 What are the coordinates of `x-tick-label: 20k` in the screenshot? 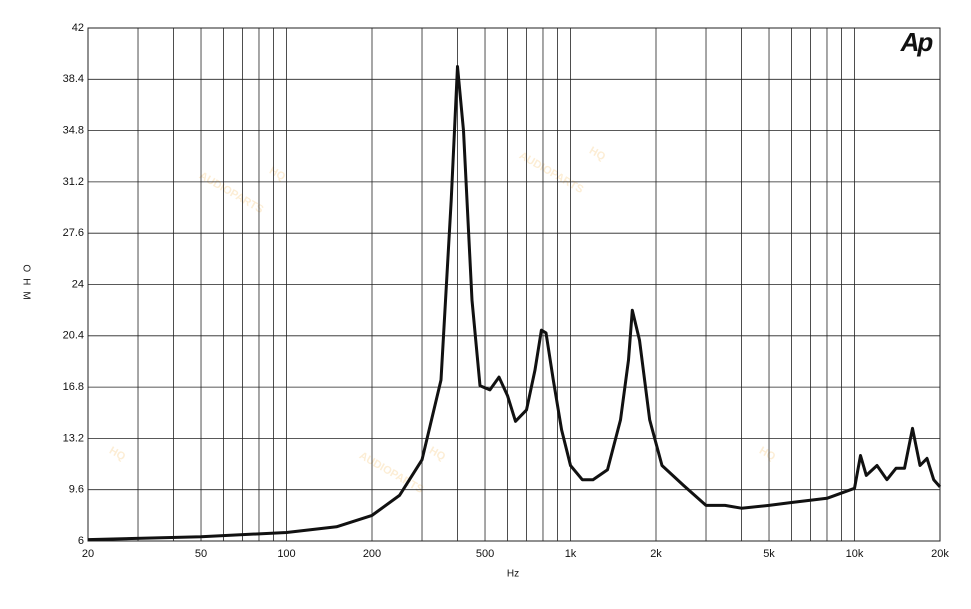 It's located at (940, 554).